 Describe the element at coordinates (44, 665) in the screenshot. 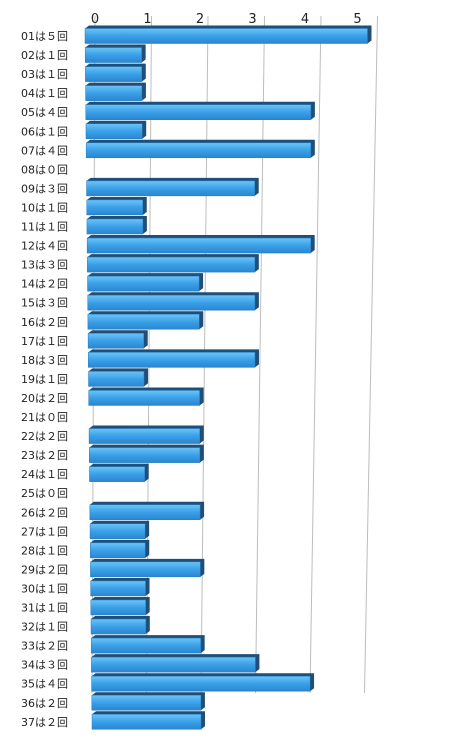

I see `category-label: 34は３回` at that location.